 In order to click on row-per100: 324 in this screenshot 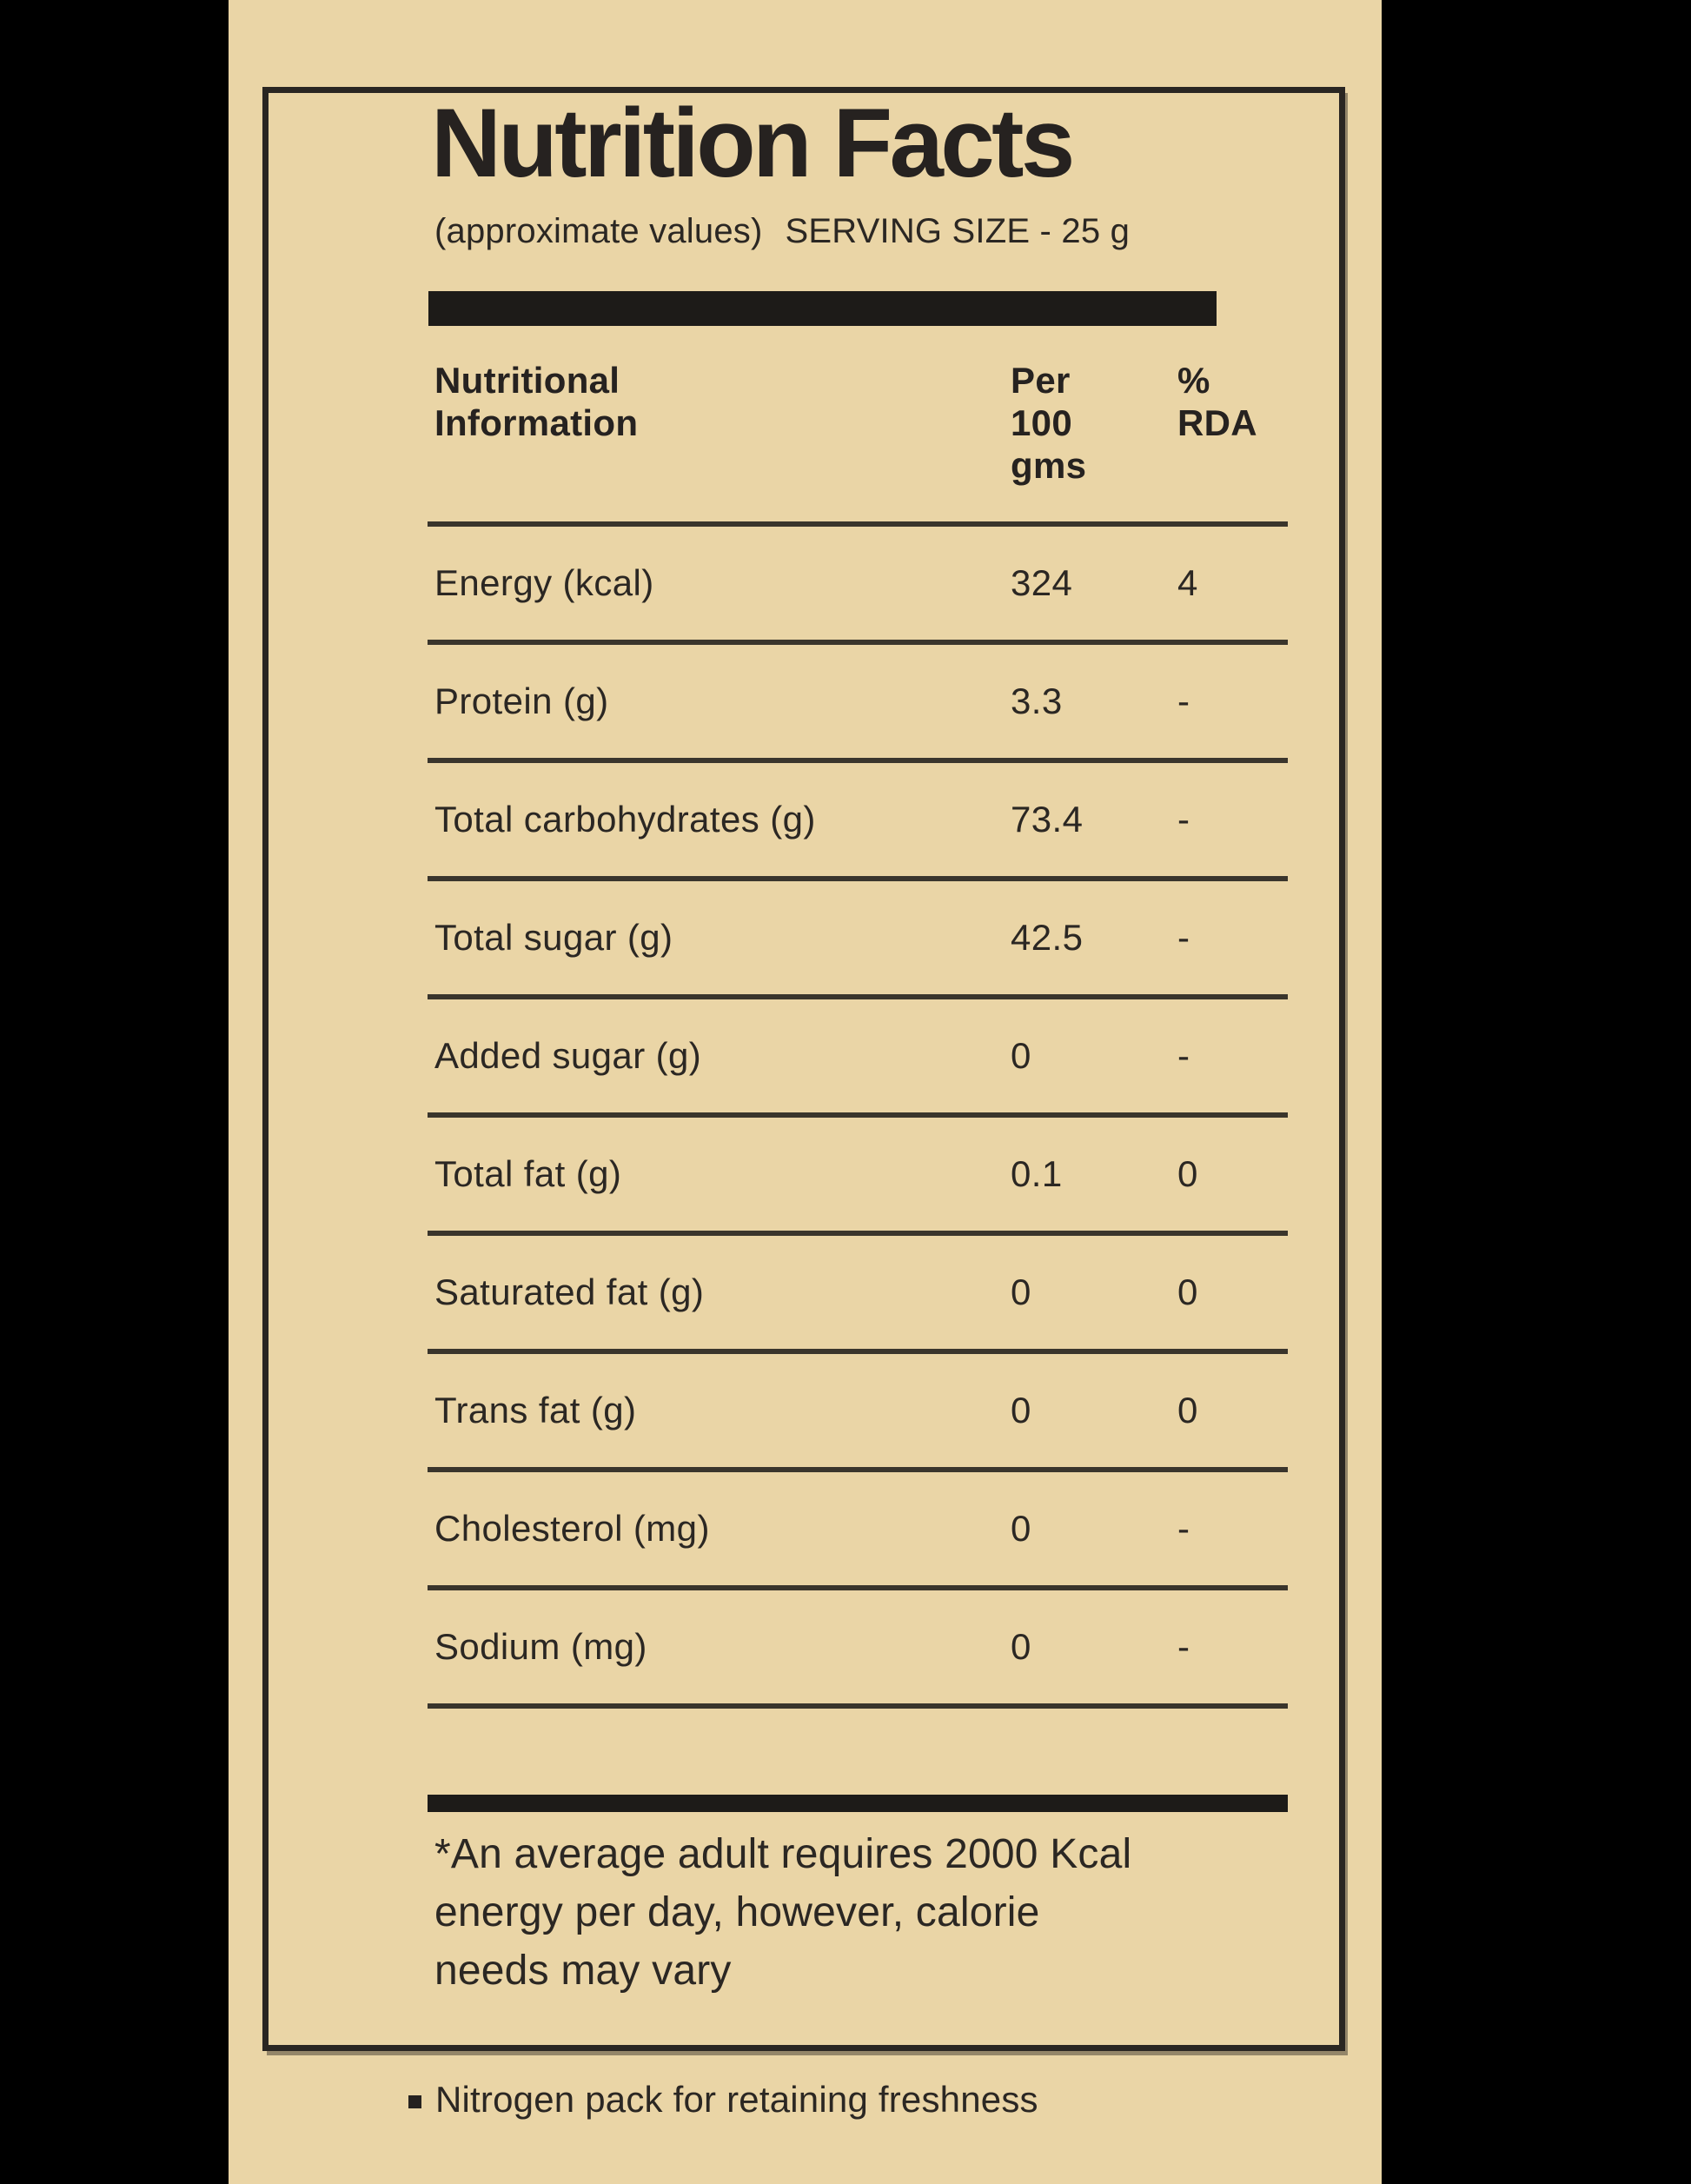, I will do `click(1042, 582)`.